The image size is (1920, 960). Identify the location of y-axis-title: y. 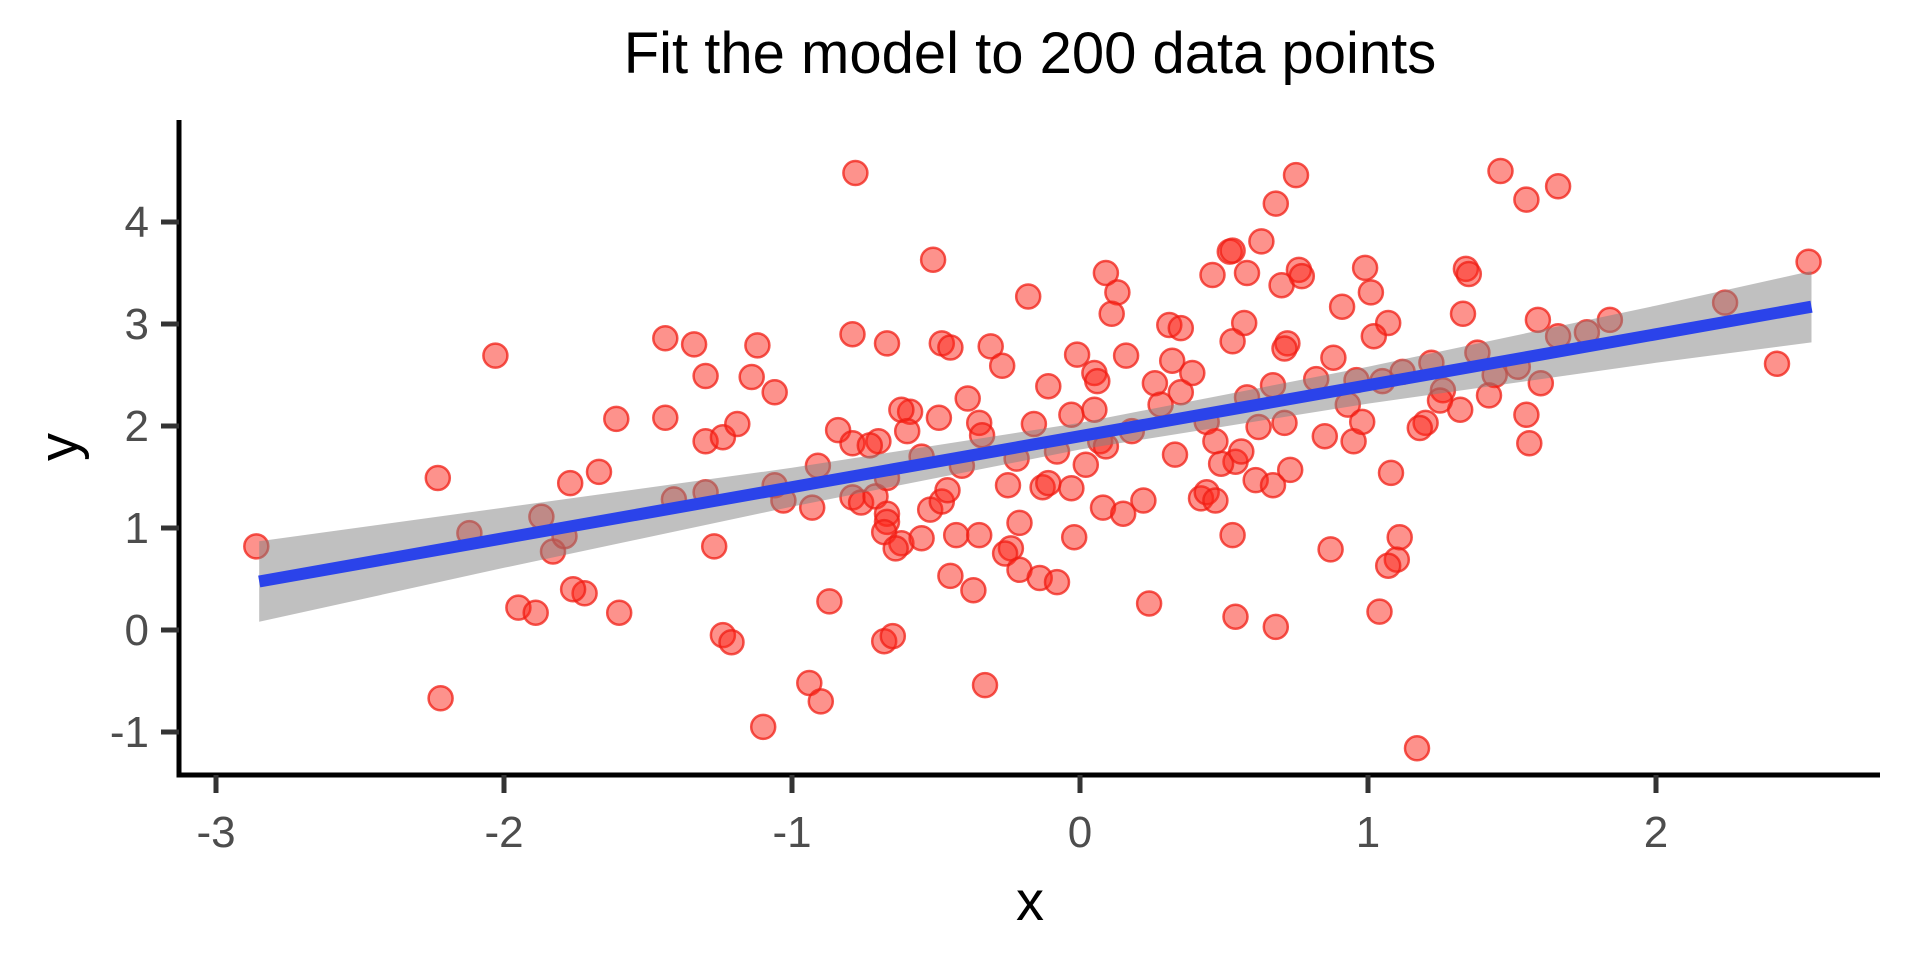
(58, 447).